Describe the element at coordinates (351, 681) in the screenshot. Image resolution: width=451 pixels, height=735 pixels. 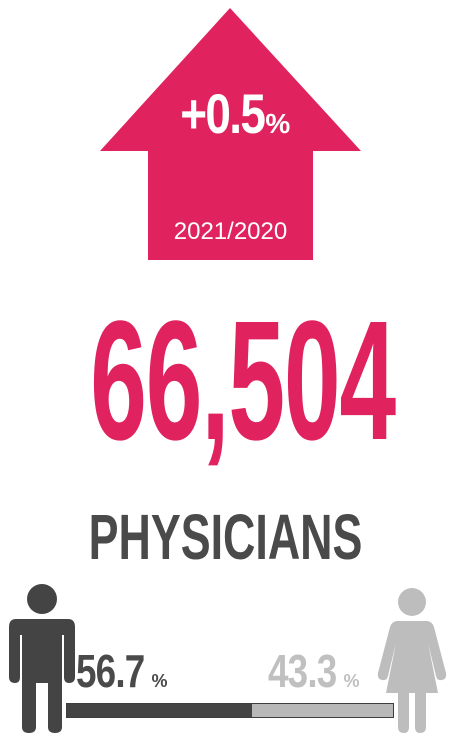
I see `female-percent-unit: %` at that location.